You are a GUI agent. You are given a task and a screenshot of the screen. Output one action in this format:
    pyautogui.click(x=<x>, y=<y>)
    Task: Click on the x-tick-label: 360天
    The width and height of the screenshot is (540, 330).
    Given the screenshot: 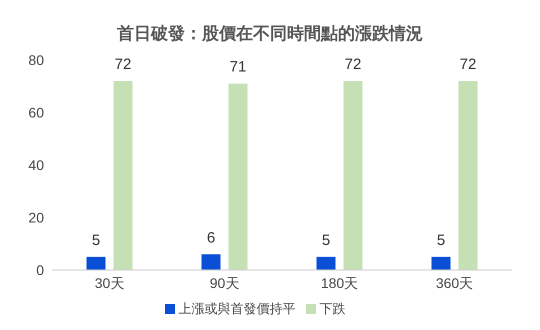 What is the action you would take?
    pyautogui.click(x=455, y=282)
    